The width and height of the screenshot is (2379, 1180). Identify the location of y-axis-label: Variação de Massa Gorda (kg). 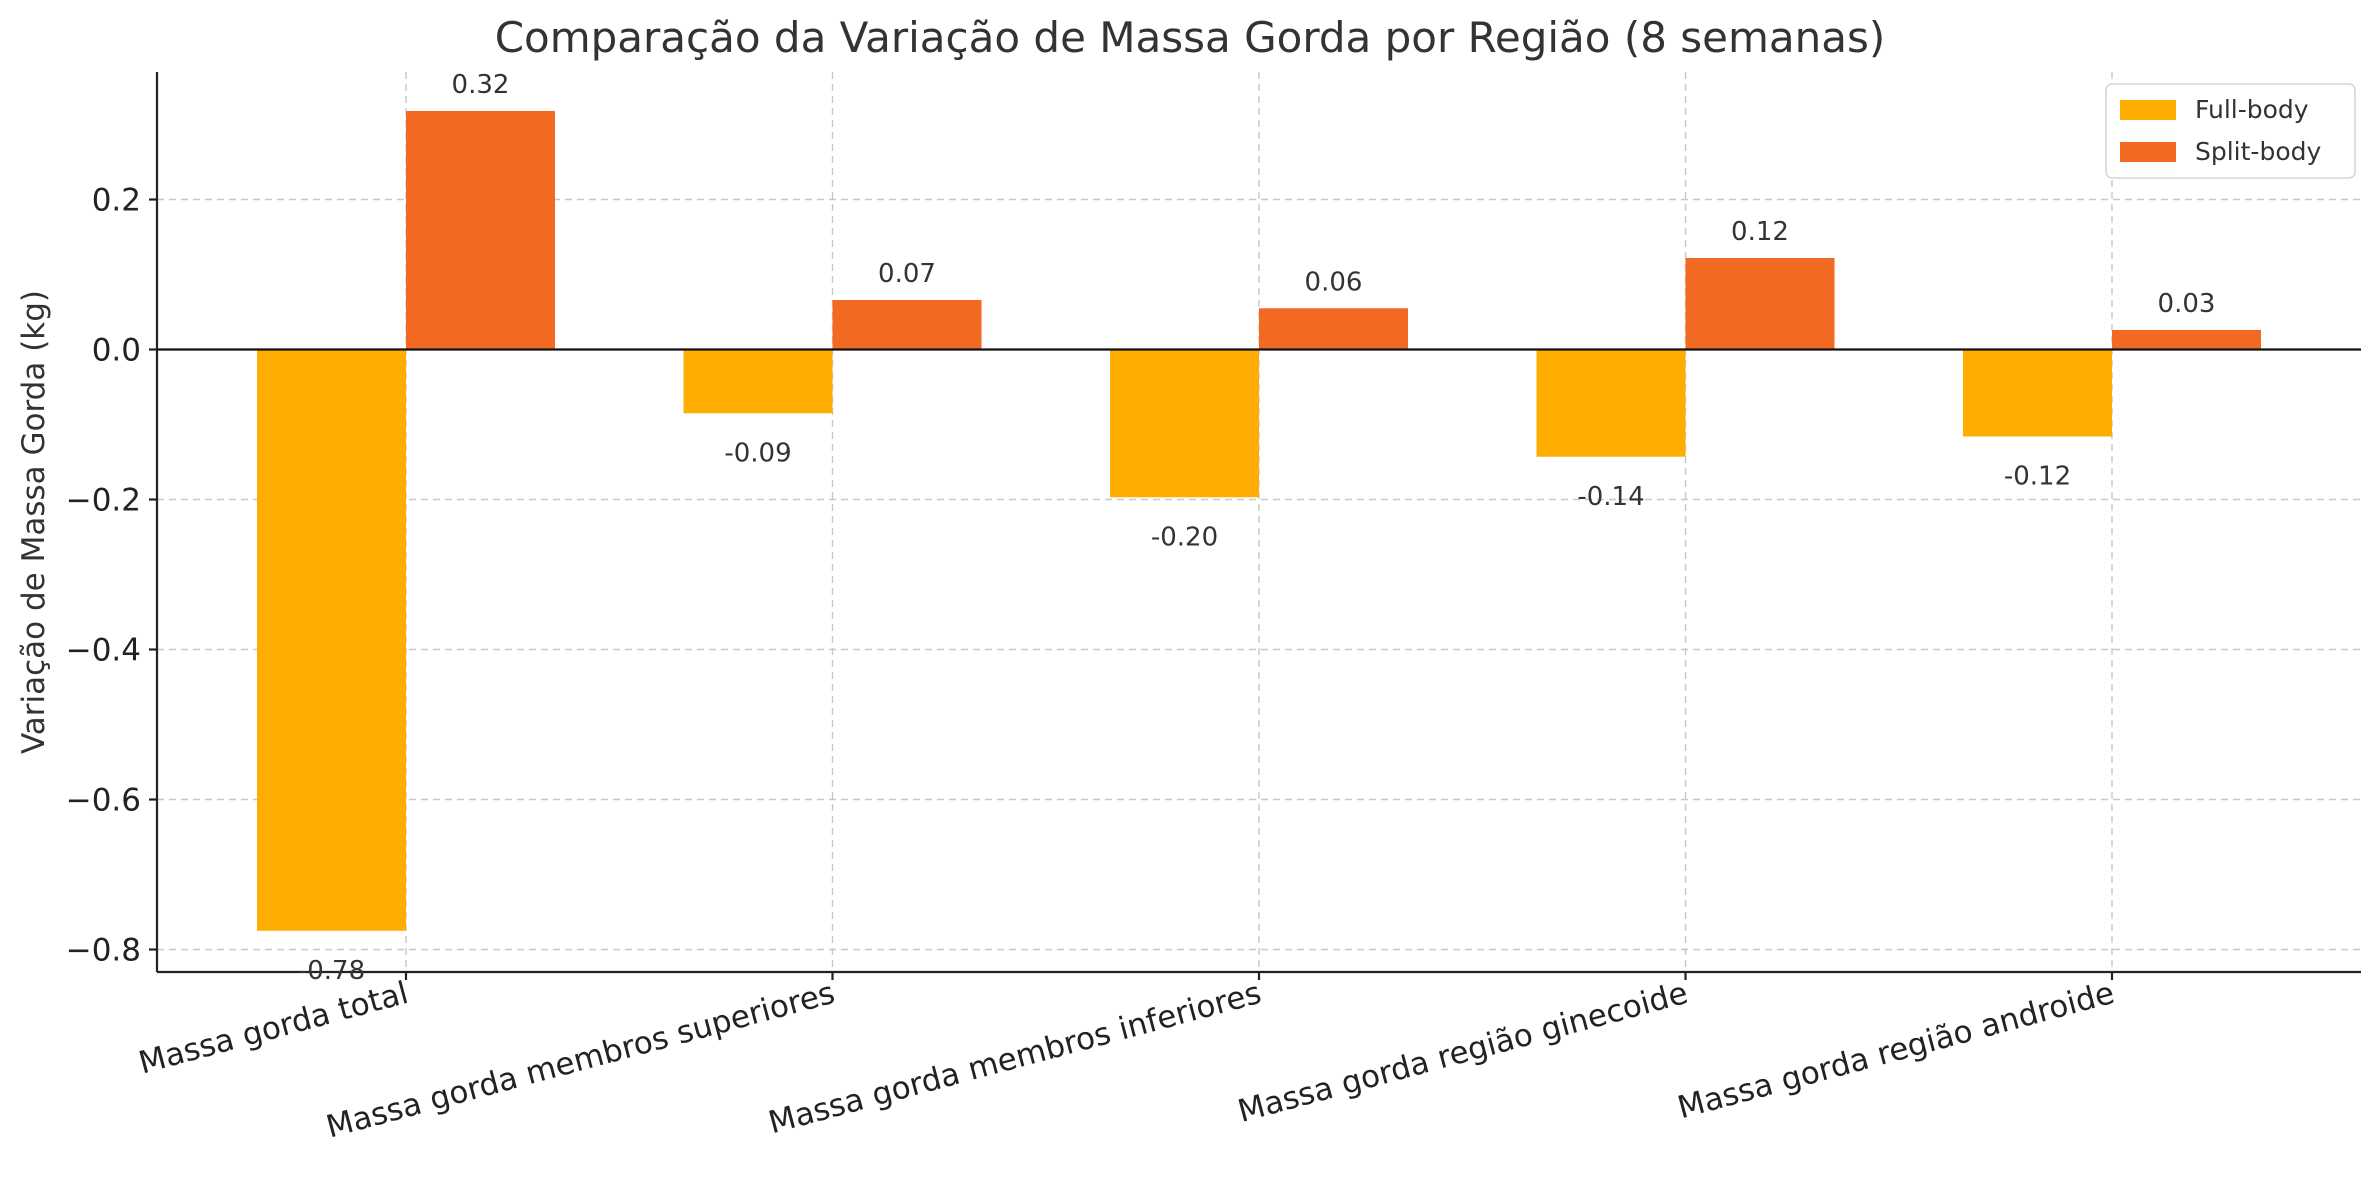
(34, 522).